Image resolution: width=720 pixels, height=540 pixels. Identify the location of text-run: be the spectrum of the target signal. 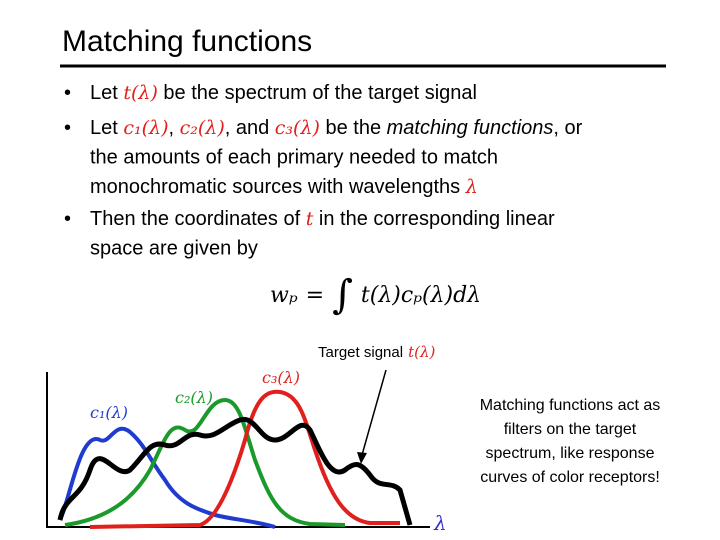
(317, 93).